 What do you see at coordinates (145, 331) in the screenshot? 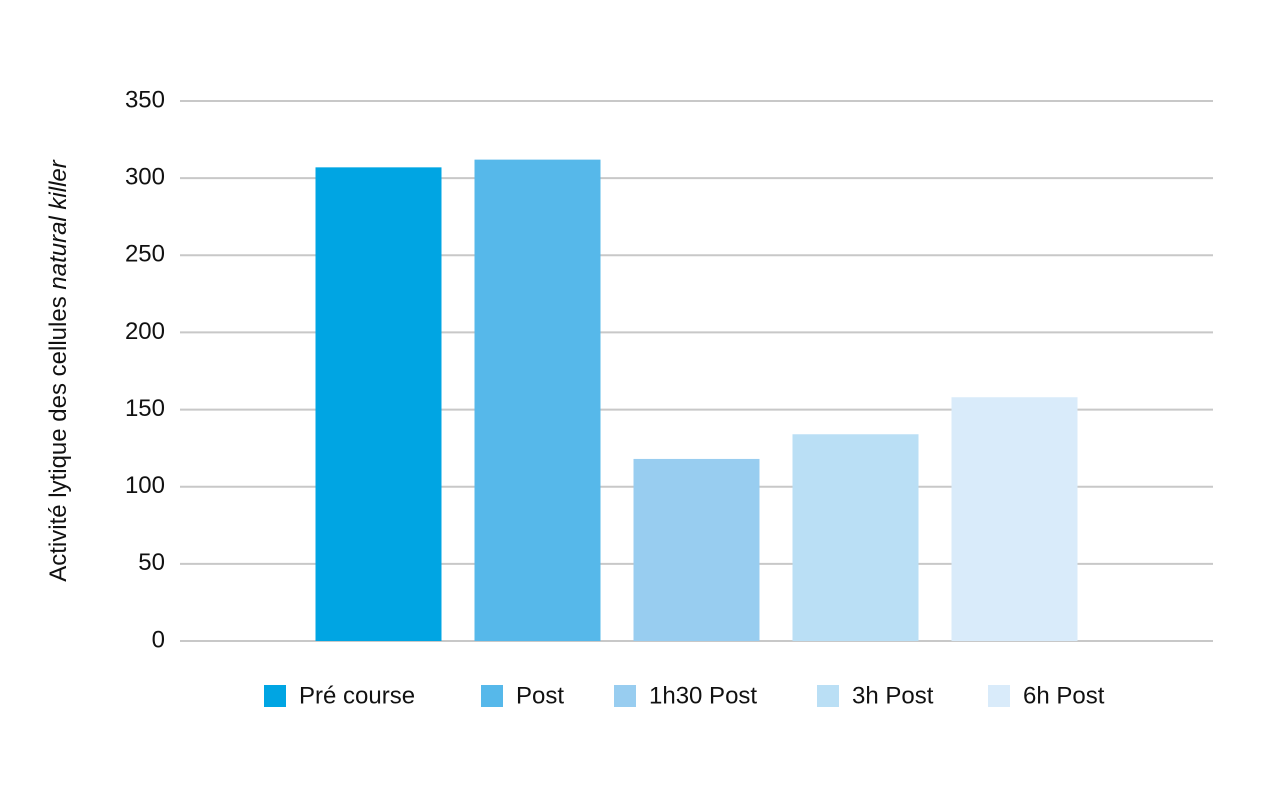
I see `y-tick-label: 200` at bounding box center [145, 331].